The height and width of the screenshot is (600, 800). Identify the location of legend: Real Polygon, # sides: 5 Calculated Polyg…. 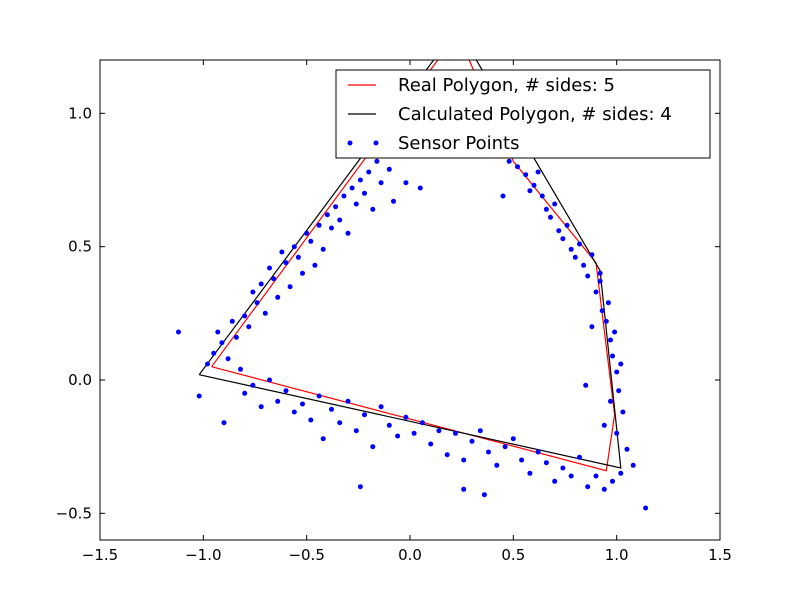
(523, 114).